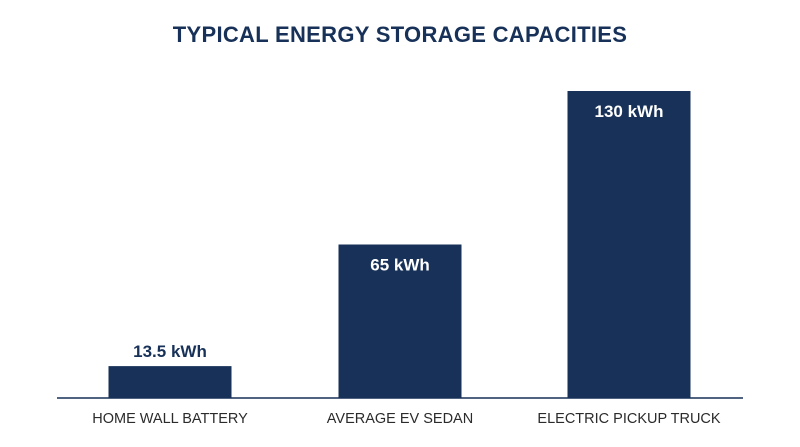 The image size is (800, 447). Describe the element at coordinates (628, 419) in the screenshot. I see `category-label-2: ELECTRIC PICKUP TRUCK` at that location.